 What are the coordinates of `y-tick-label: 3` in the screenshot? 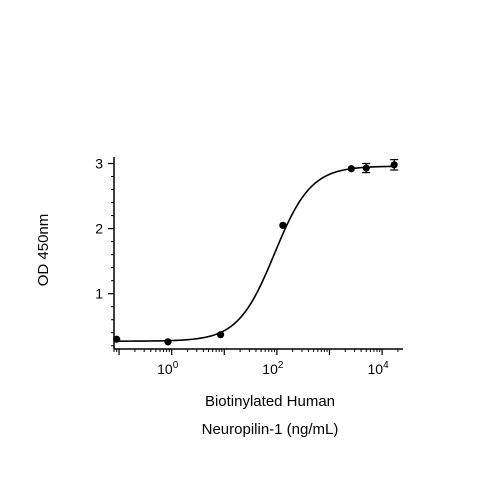 It's located at (99, 164).